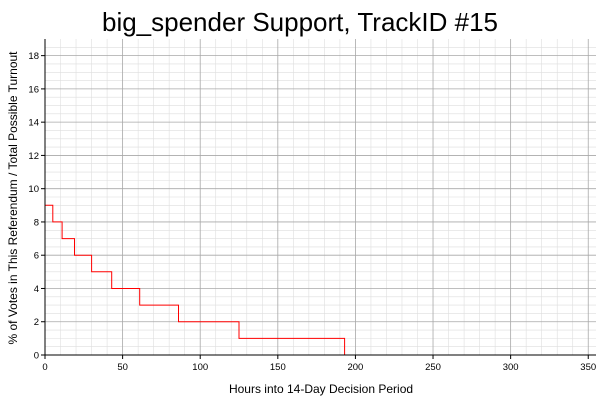  What do you see at coordinates (278, 367) in the screenshot?
I see `x-tick-label: 150` at bounding box center [278, 367].